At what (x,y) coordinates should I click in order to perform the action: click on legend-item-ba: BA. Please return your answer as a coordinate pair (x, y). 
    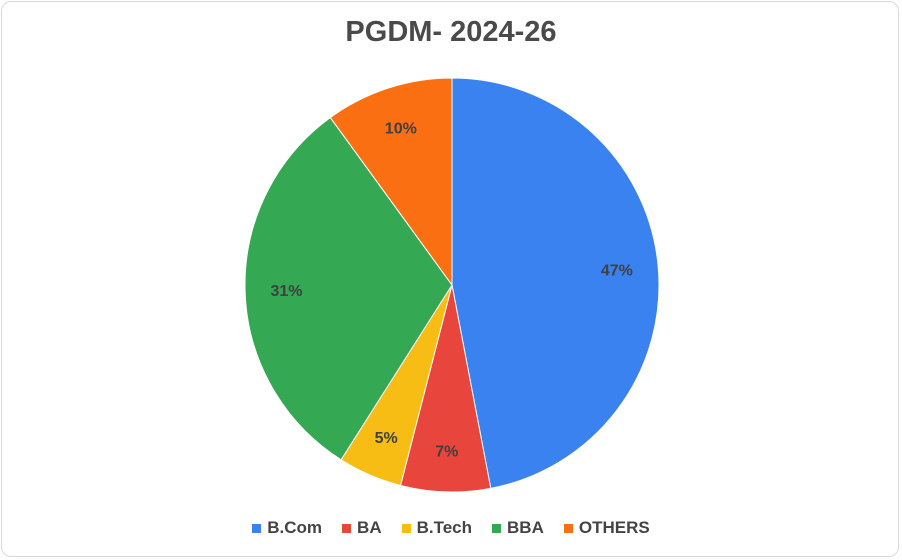
    Looking at the image, I should click on (362, 528).